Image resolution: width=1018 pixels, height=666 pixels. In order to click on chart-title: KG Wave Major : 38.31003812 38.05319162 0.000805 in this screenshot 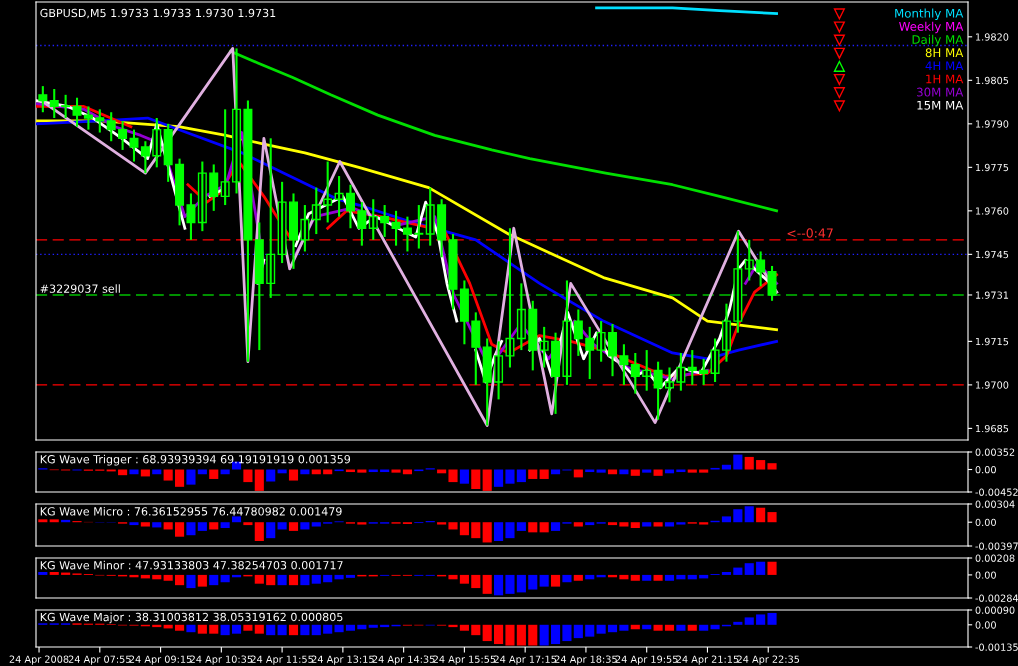, I will do `click(191, 618)`.